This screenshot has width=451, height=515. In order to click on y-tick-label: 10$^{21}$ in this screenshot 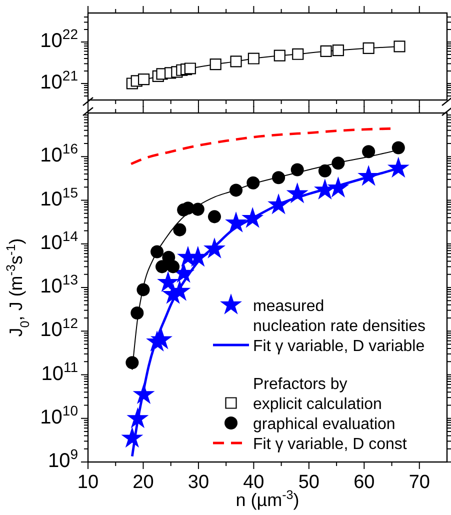, I will do `click(59, 80)`.